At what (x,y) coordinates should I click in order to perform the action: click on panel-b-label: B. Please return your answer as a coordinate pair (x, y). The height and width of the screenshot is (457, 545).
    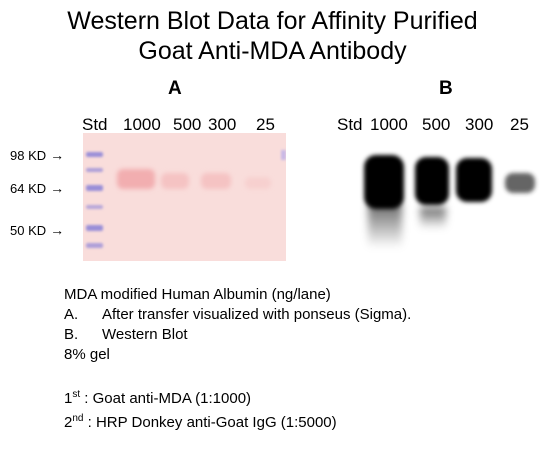
    Looking at the image, I should click on (446, 88).